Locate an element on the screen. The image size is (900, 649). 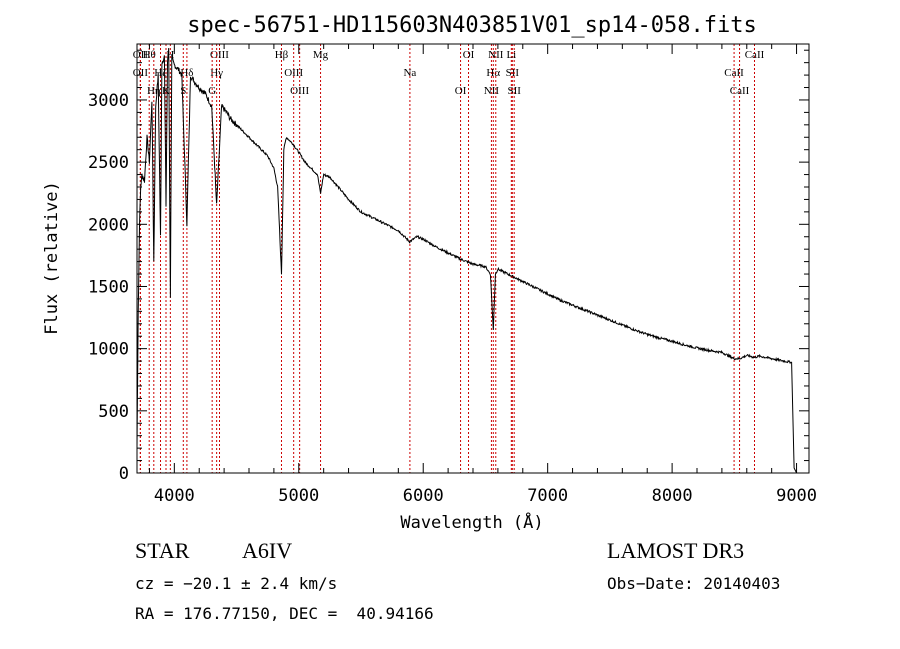
spectral-line-label: Hα is located at coordinates (493, 73).